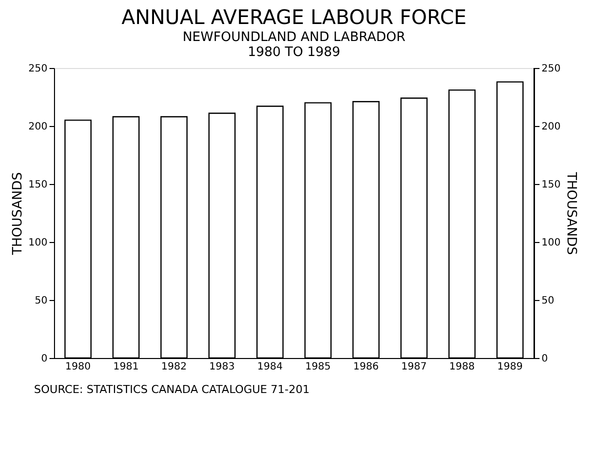 Image resolution: width=612 pixels, height=454 pixels. What do you see at coordinates (545, 359) in the screenshot?
I see `y2-tick-label: 0` at bounding box center [545, 359].